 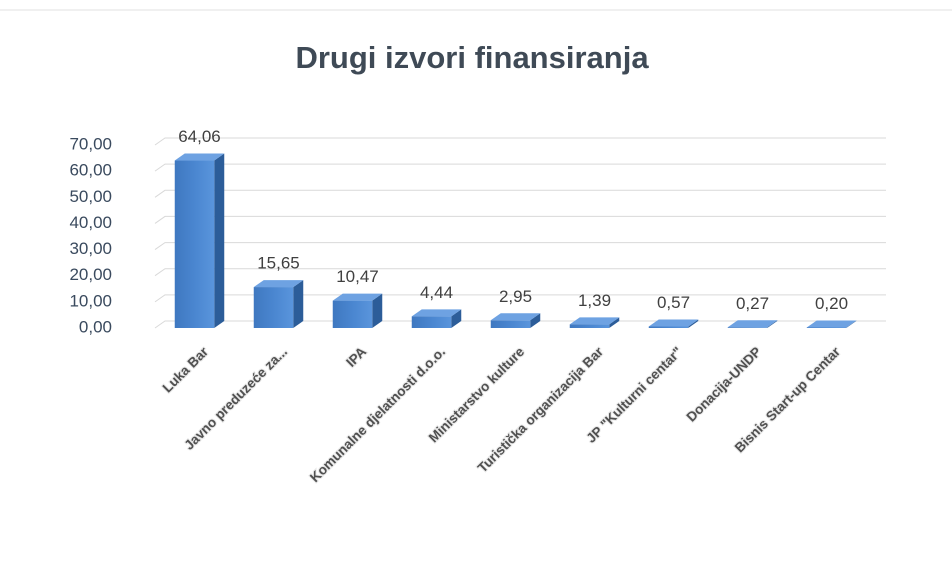 What do you see at coordinates (90, 300) in the screenshot?
I see `y-tick-label: 10,00` at bounding box center [90, 300].